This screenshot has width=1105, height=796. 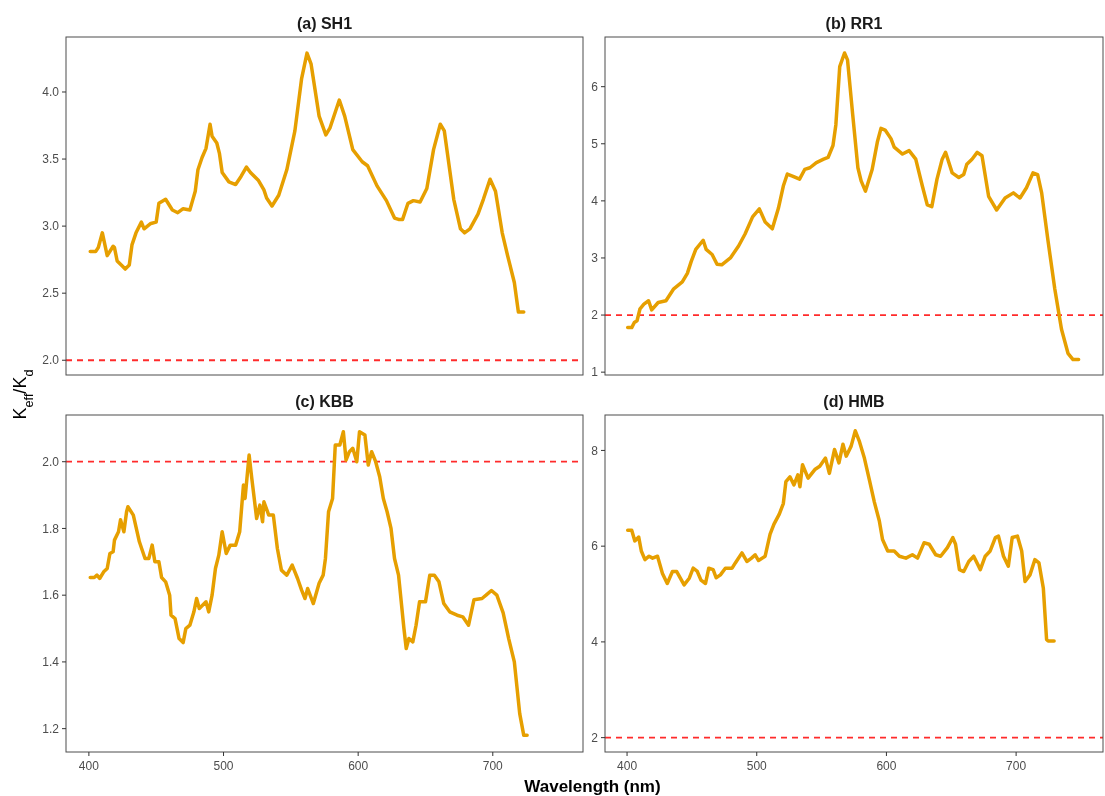 What do you see at coordinates (51, 159) in the screenshot?
I see `y-tick-label: 3.5` at bounding box center [51, 159].